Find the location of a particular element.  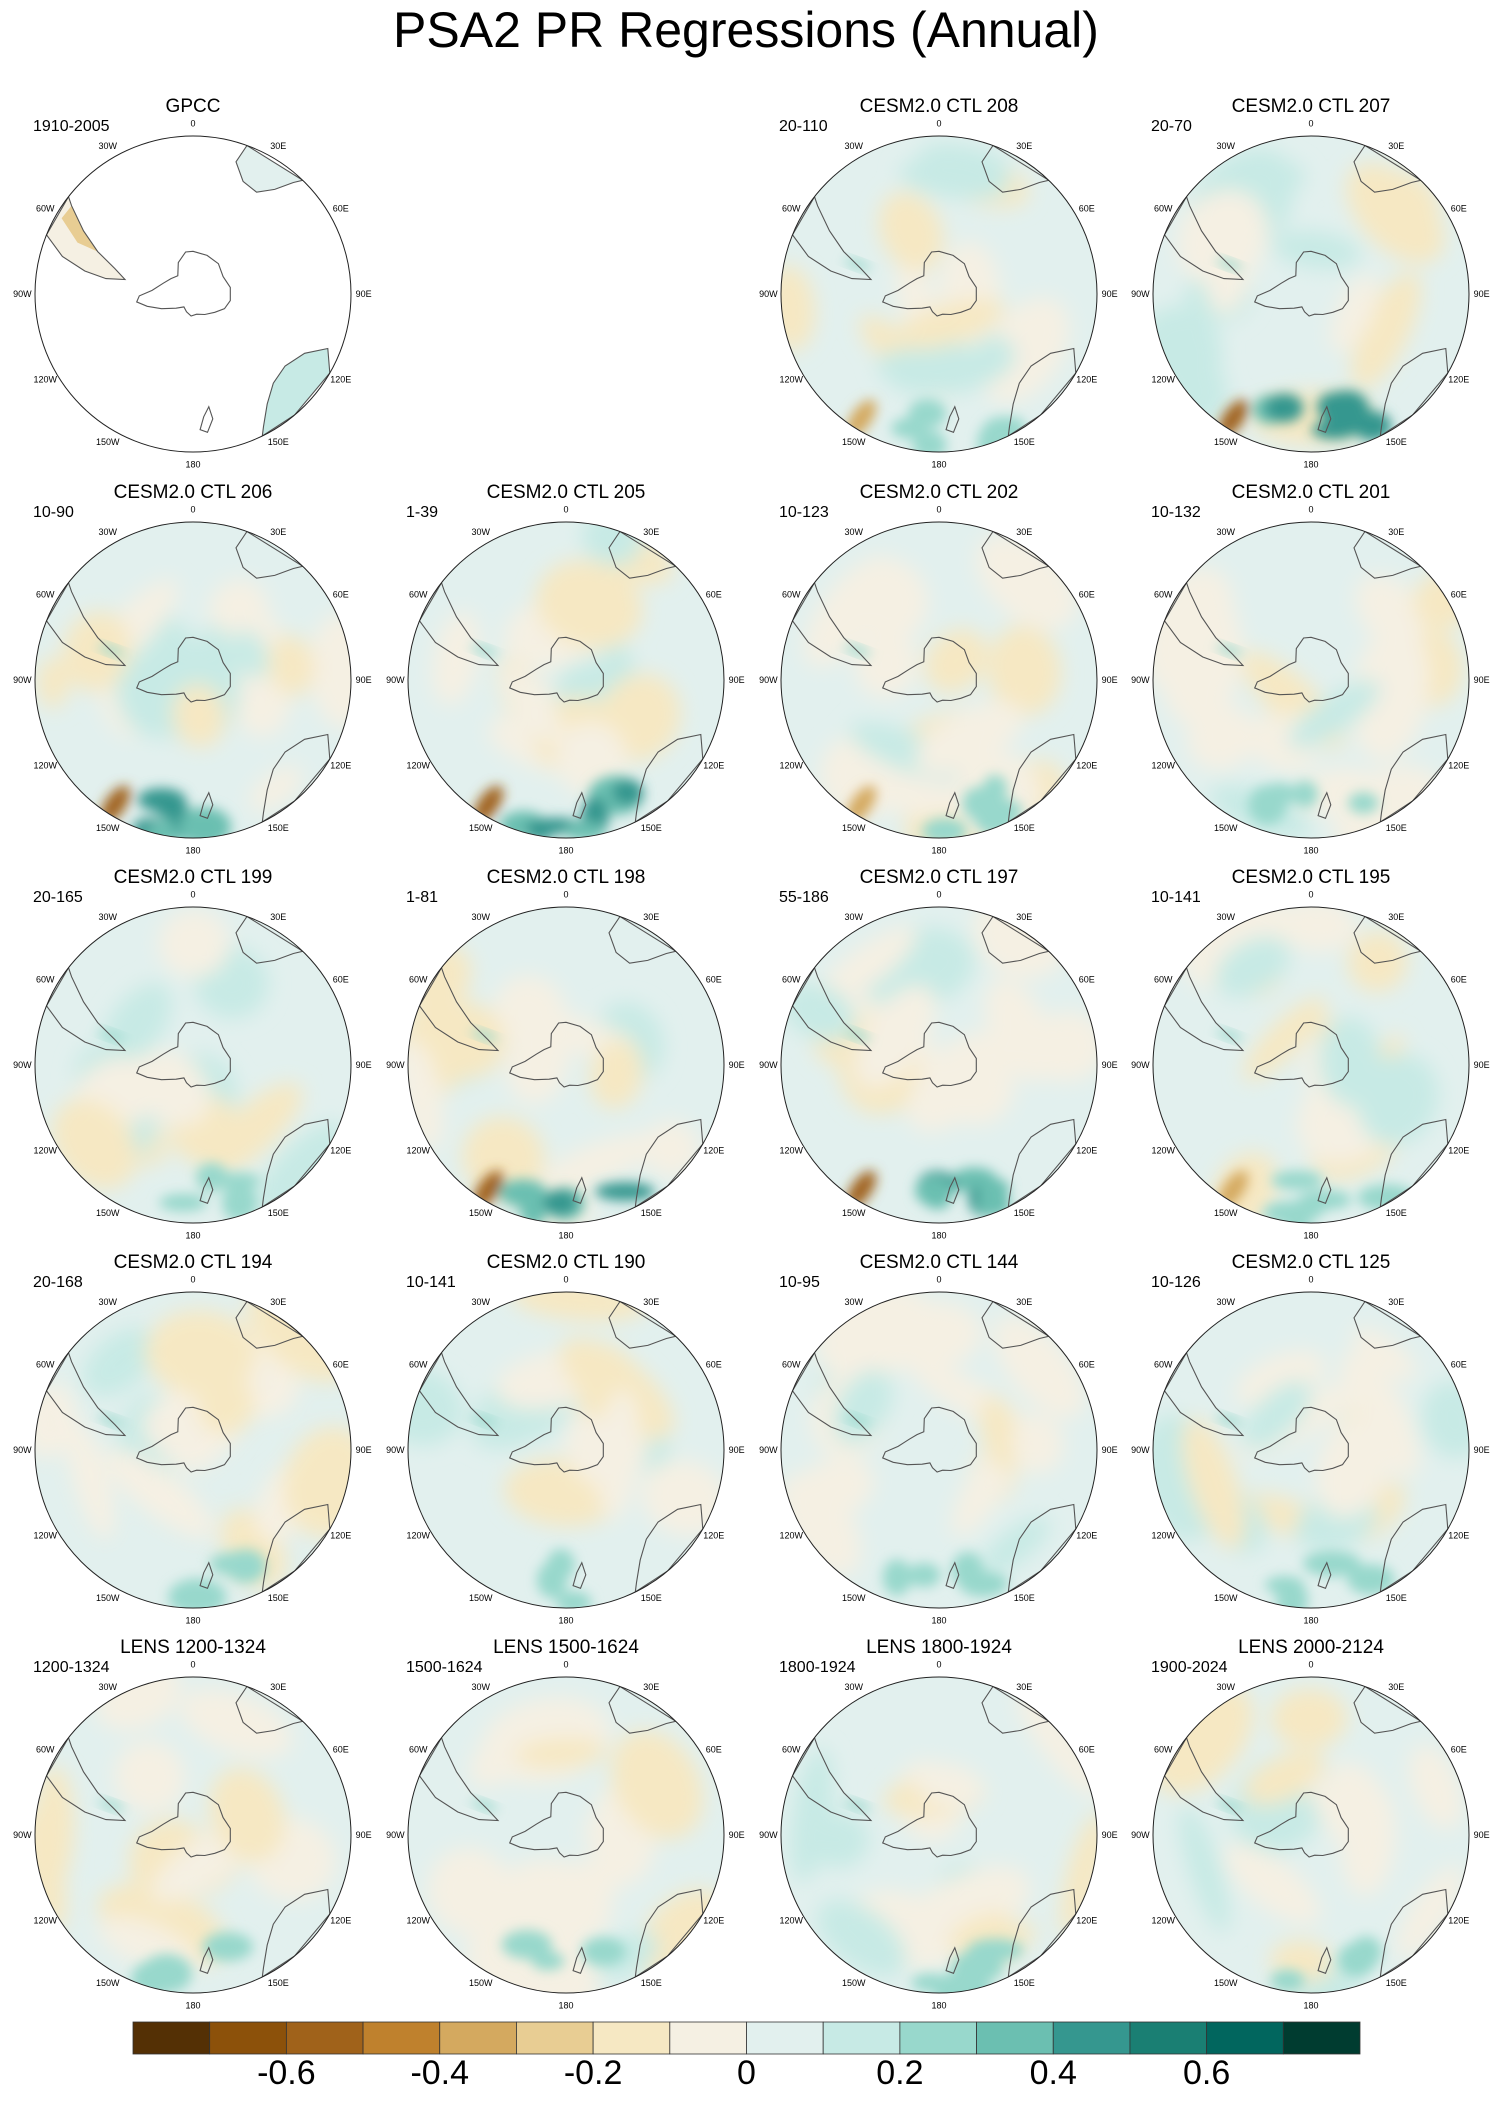

colorbar-tick-label: -0.4 is located at coordinates (440, 2073).